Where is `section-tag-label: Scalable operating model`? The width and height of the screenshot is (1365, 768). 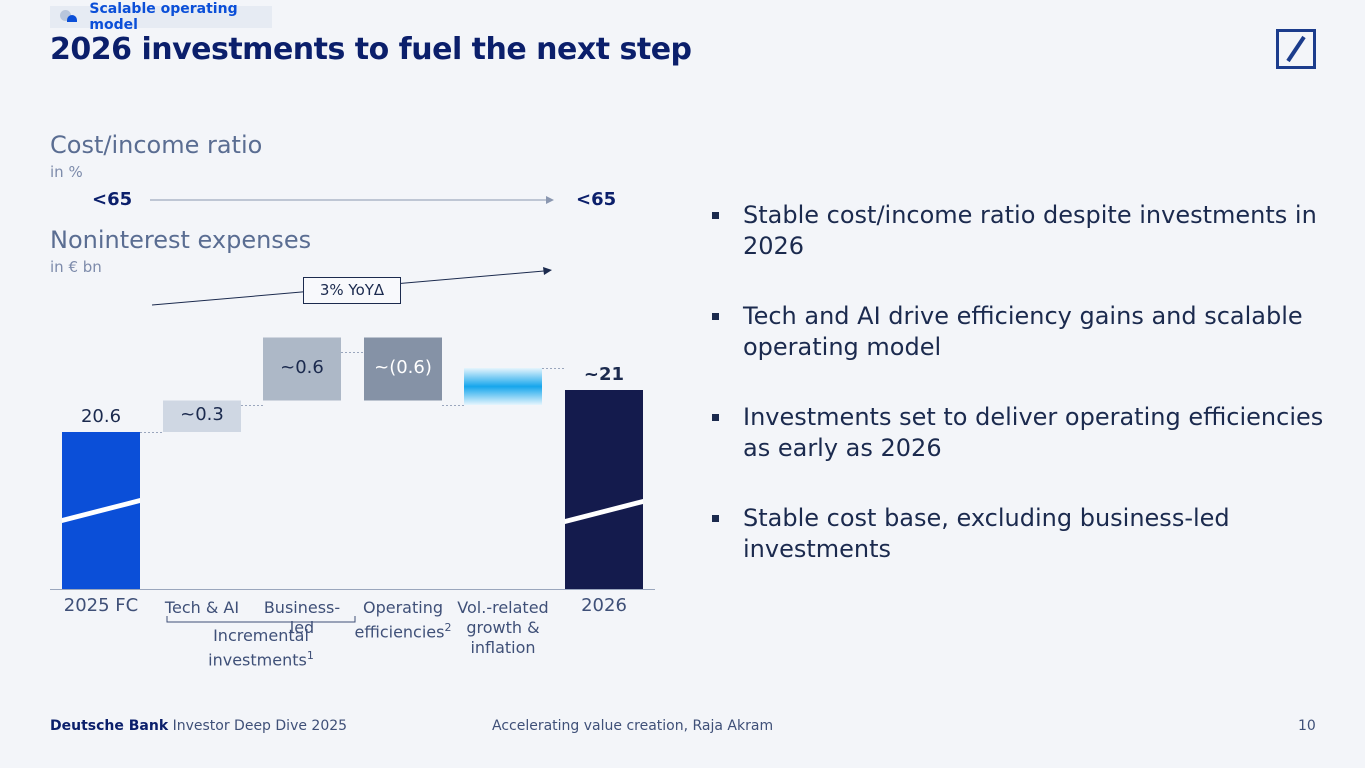 section-tag-label: Scalable operating model is located at coordinates (163, 17).